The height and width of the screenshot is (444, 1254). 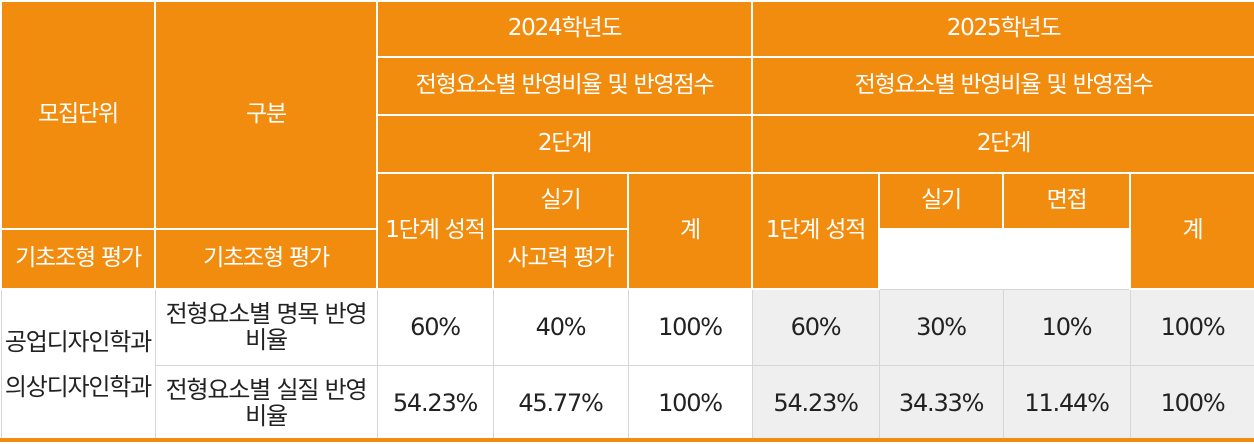 What do you see at coordinates (78, 259) in the screenshot?
I see `header-basic-form-2024: 기초조형 평가` at bounding box center [78, 259].